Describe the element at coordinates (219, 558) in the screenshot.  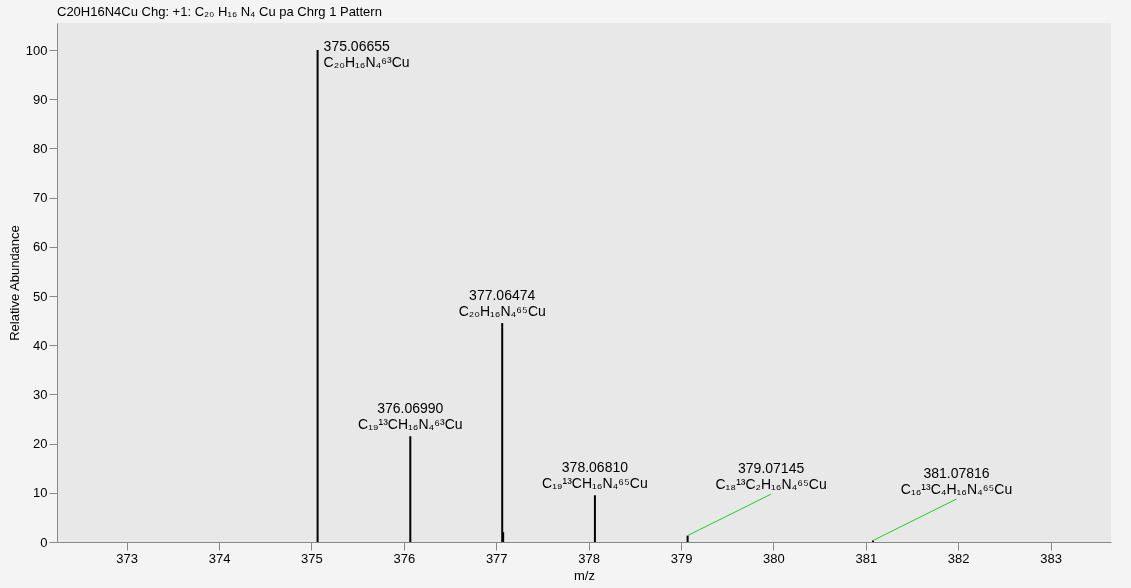
I see `x-tick-label: 374` at that location.